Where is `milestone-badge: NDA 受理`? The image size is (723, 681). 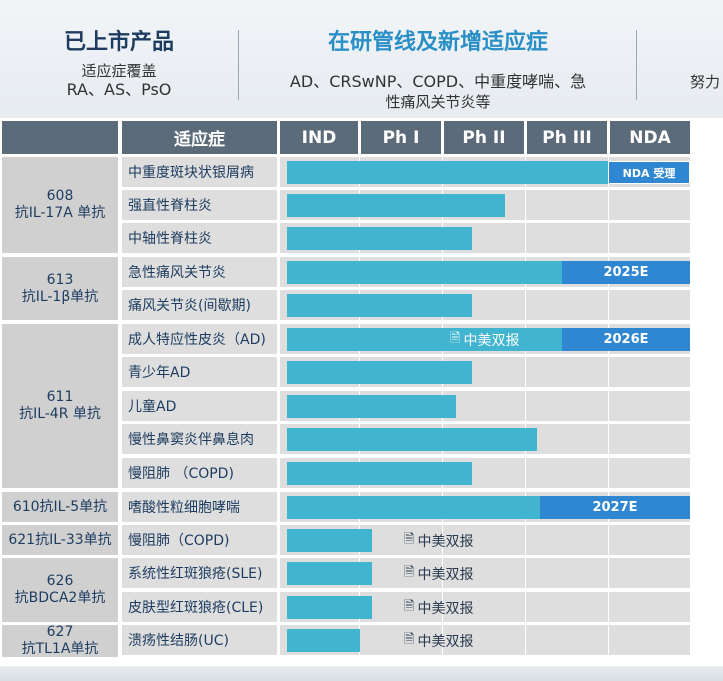
milestone-badge: NDA 受理 is located at coordinates (649, 172).